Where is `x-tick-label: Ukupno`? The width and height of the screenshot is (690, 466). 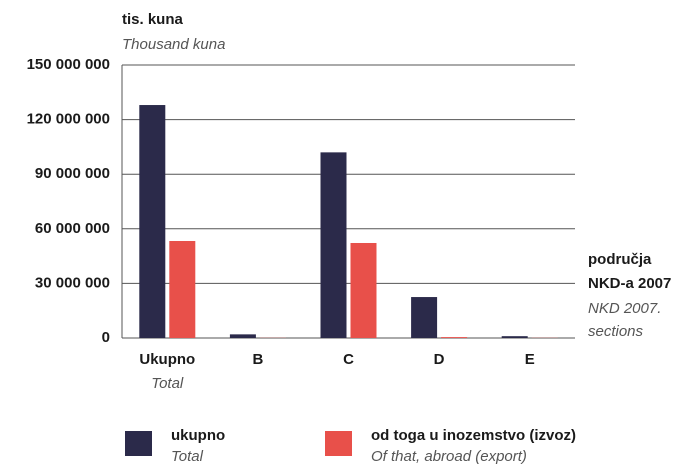
x-tick-label: Ukupno is located at coordinates (167, 359).